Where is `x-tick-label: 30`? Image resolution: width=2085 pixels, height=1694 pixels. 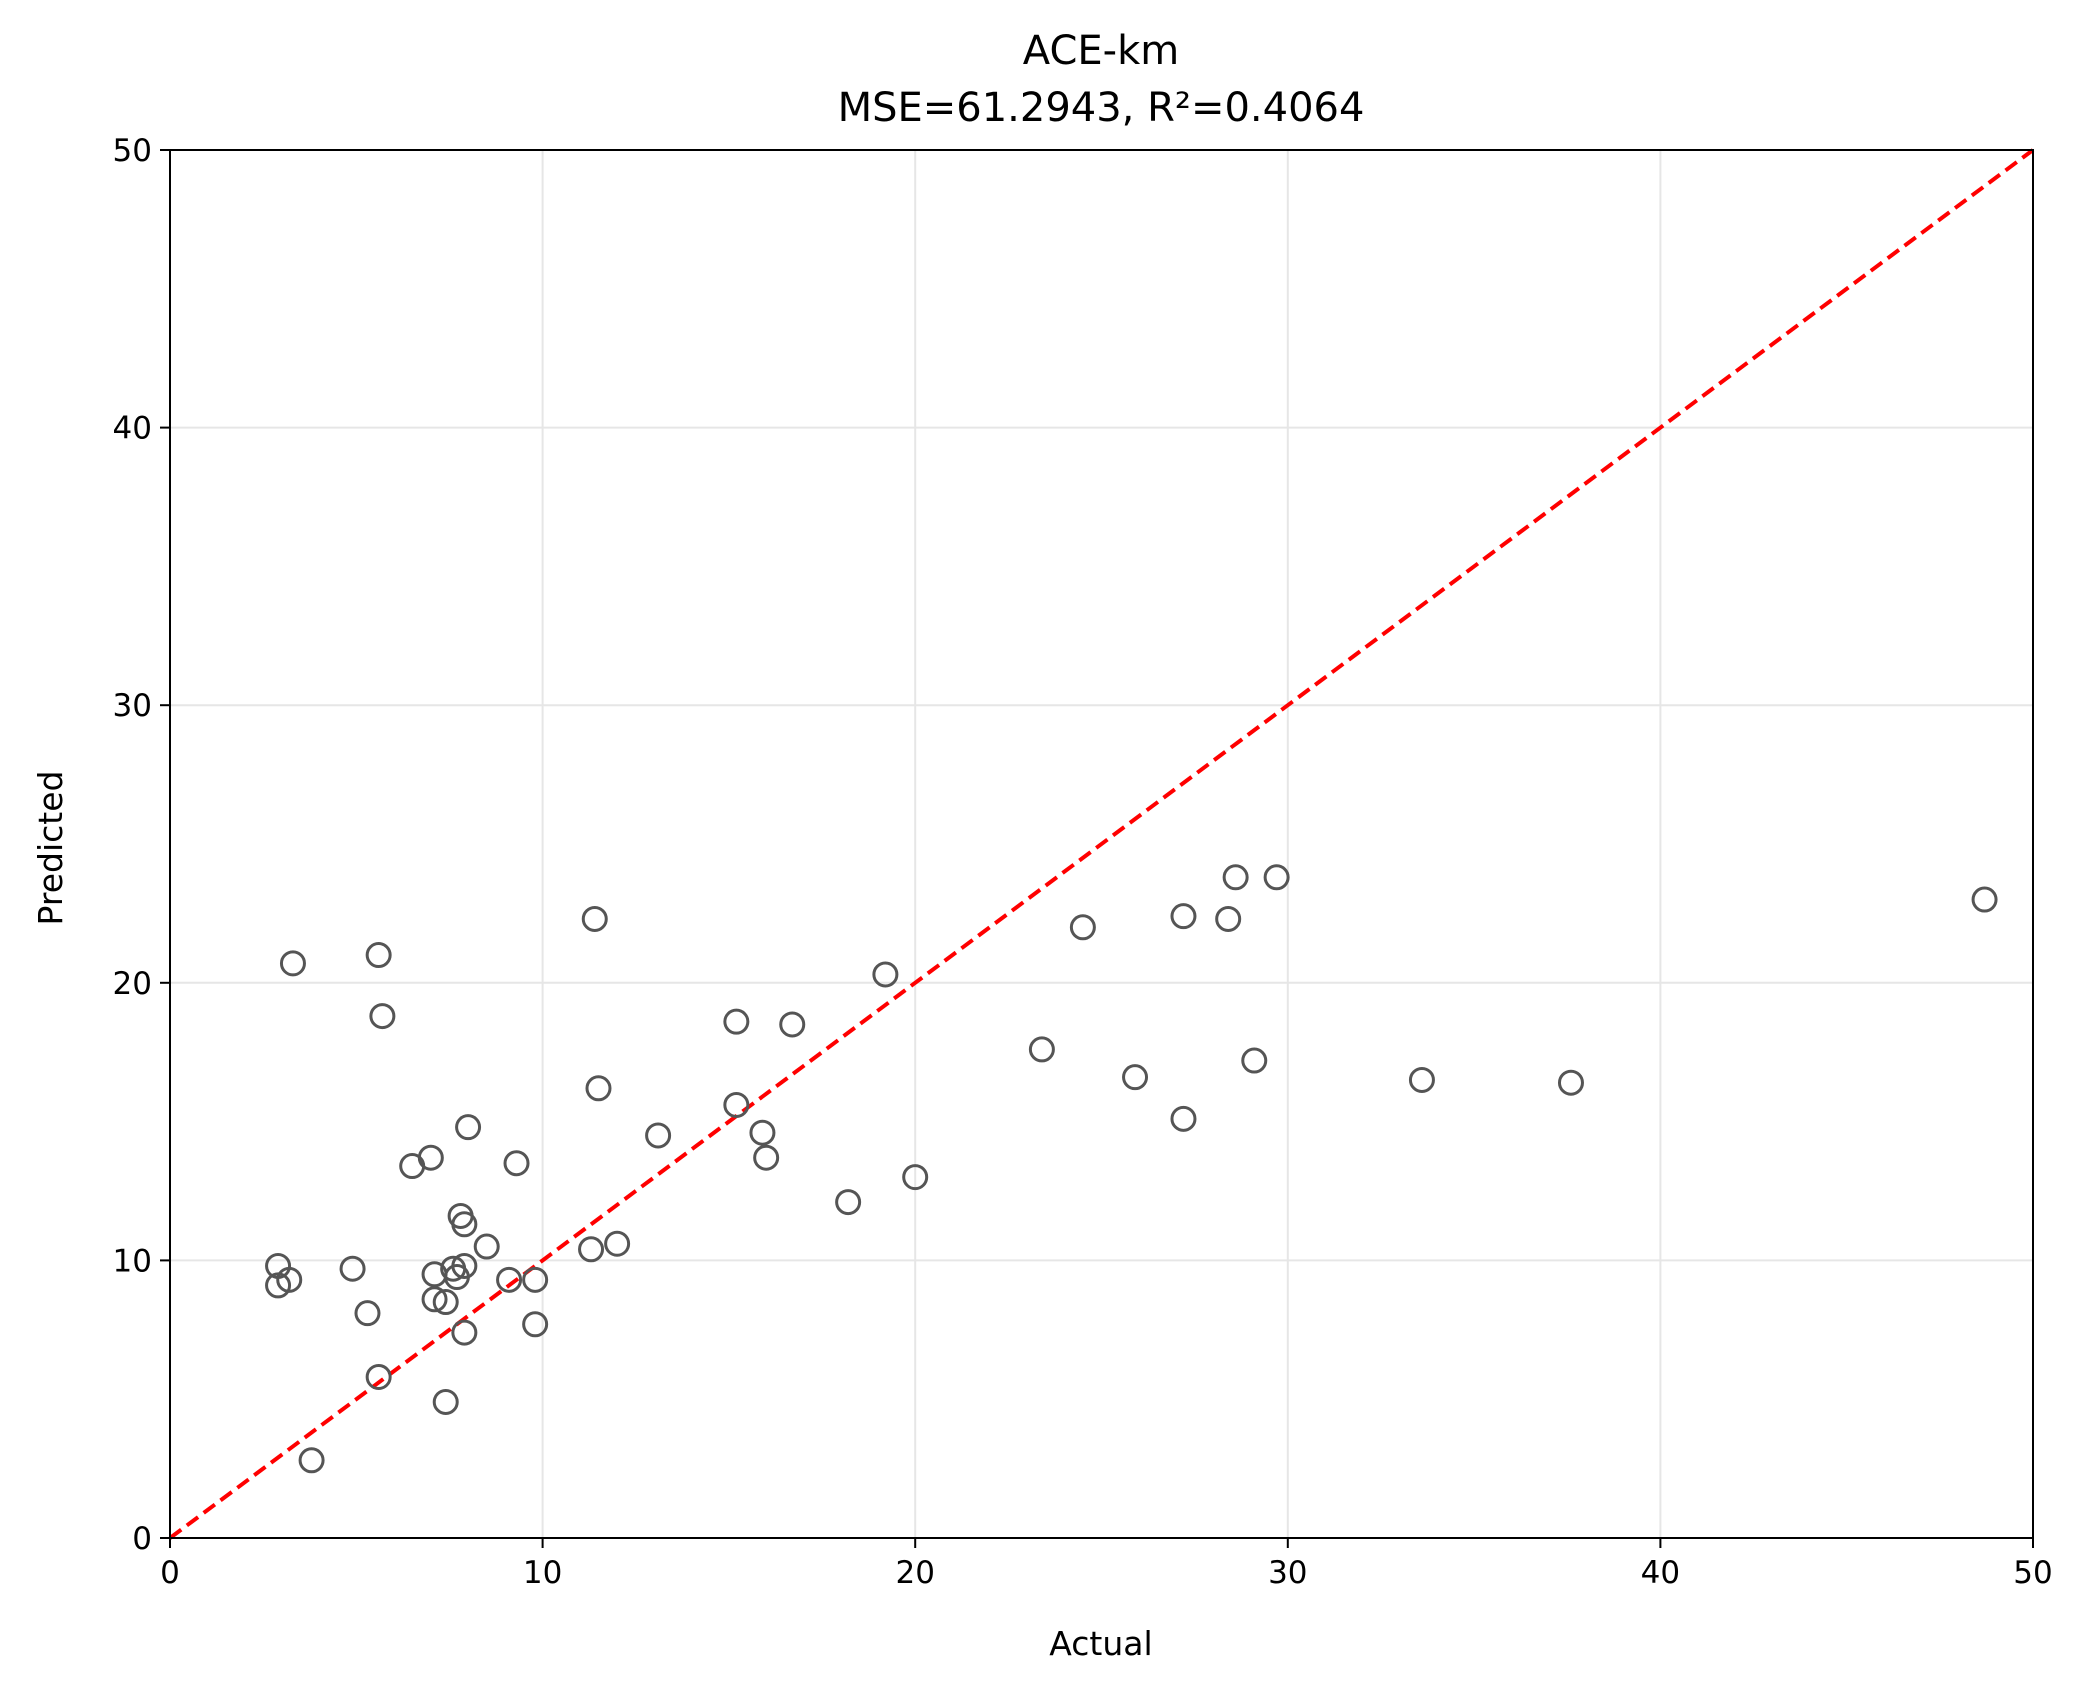 x-tick-label: 30 is located at coordinates (1287, 1573).